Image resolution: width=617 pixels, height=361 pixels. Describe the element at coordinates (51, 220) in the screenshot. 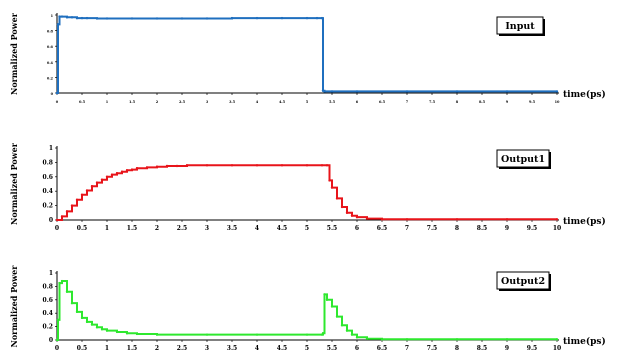

I see `y-tick-label: 0` at that location.